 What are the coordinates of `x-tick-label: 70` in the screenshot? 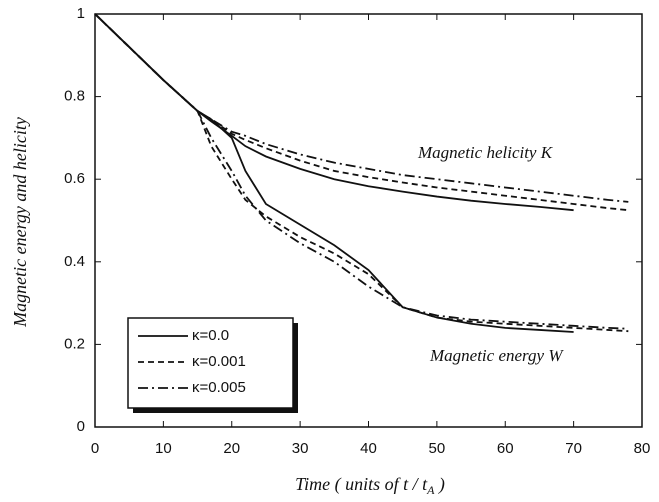 It's located at (573, 448).